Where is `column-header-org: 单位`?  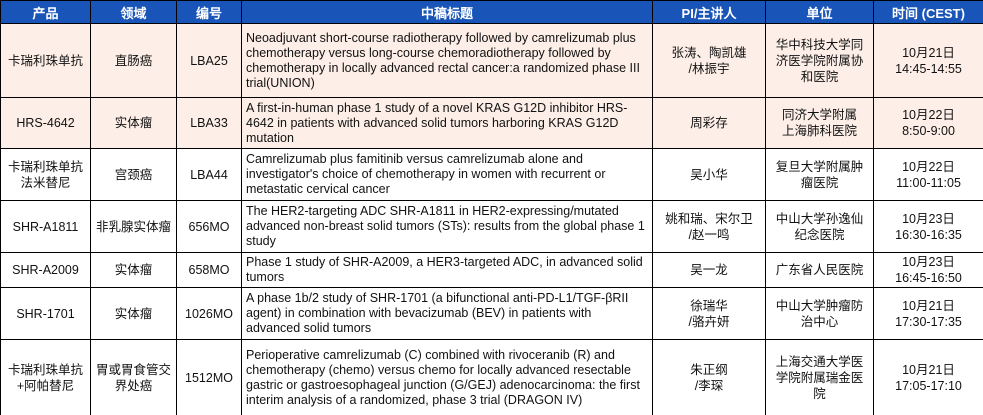
column-header-org: 单位 is located at coordinates (819, 12).